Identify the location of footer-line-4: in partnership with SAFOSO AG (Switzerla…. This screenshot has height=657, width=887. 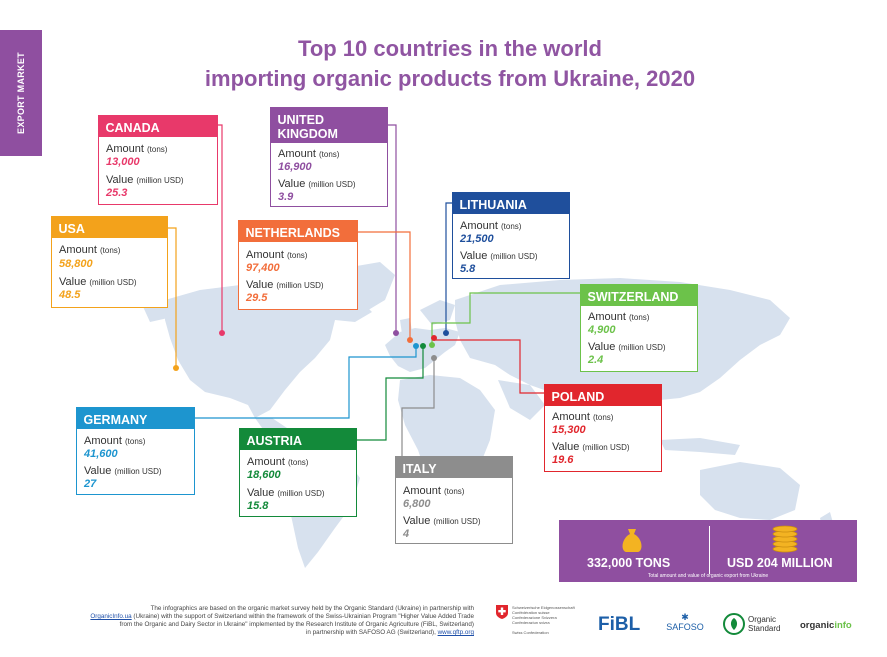
(390, 632).